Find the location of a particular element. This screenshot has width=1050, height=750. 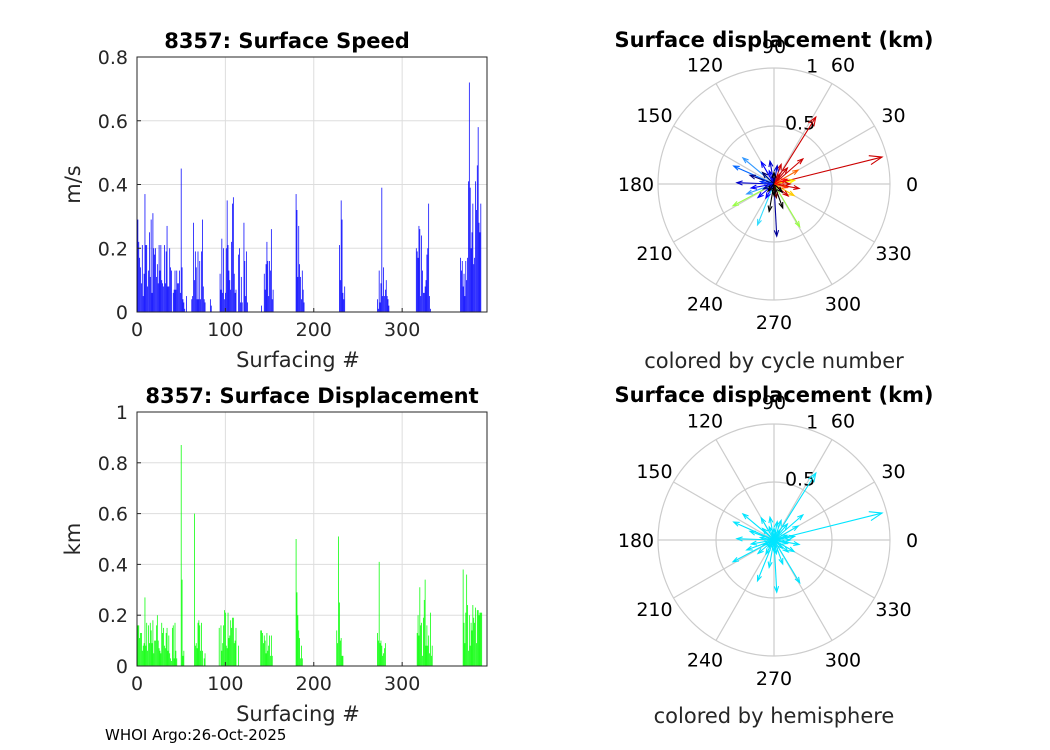

speed-xtick-label: 200 is located at coordinates (314, 330).